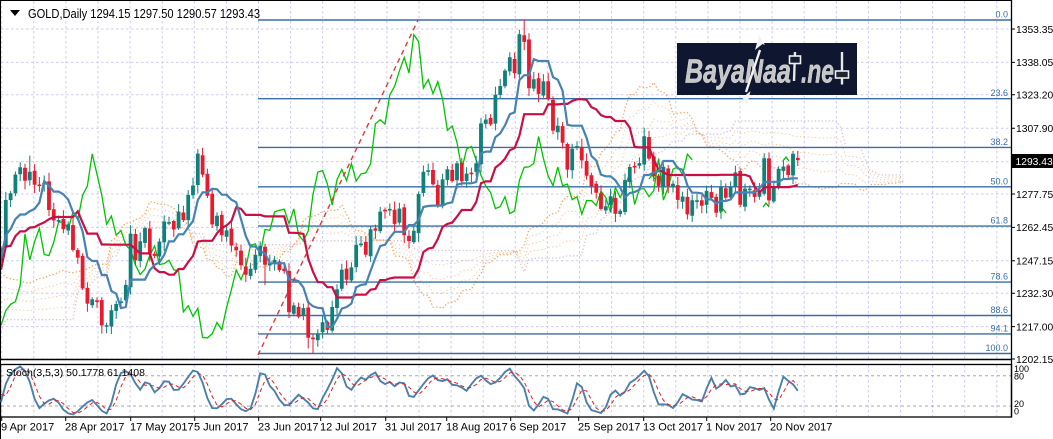  Describe the element at coordinates (999, 277) in the screenshot. I see `svg-text: 78.6` at that location.